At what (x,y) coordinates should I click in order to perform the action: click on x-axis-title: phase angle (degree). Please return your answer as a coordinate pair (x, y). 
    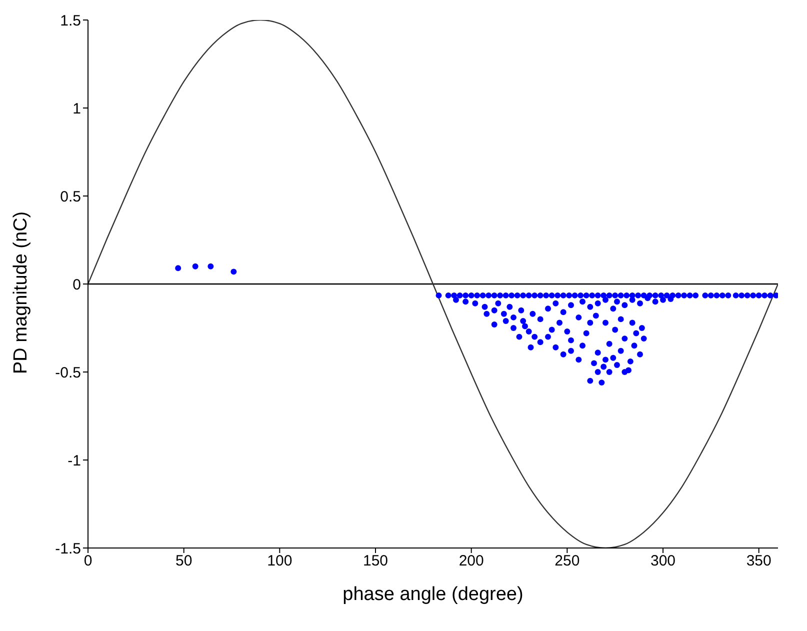
    Looking at the image, I should click on (433, 594).